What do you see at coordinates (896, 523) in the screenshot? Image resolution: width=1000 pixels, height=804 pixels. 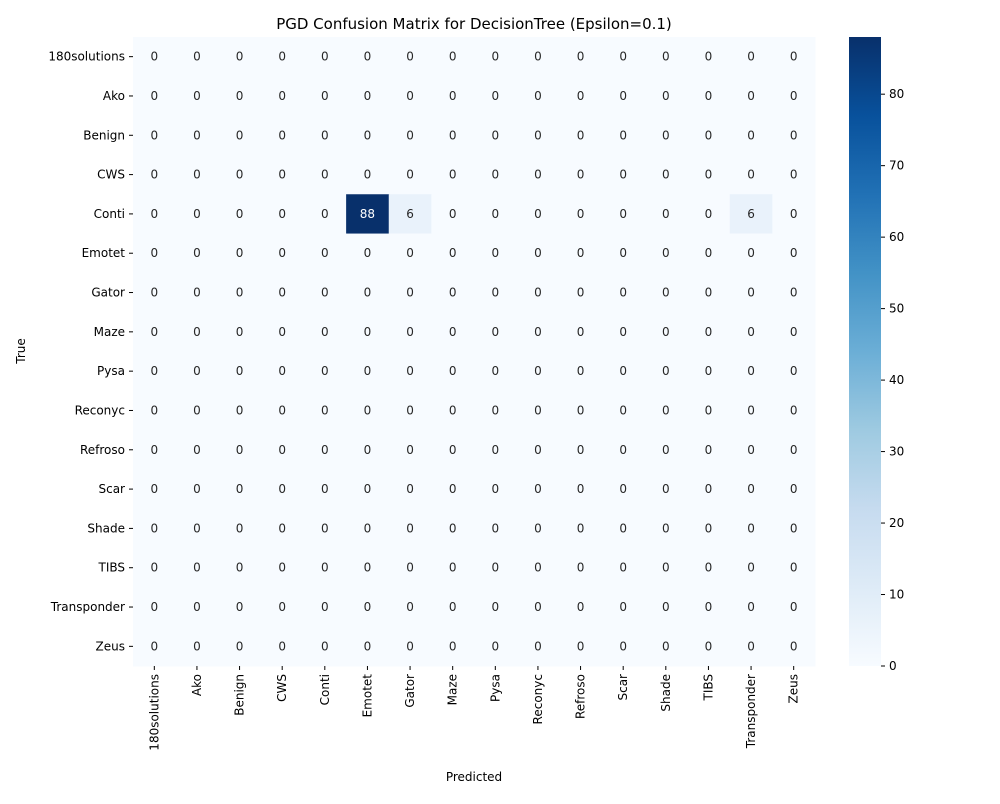 I see `colorbar-tick-label: 20` at bounding box center [896, 523].